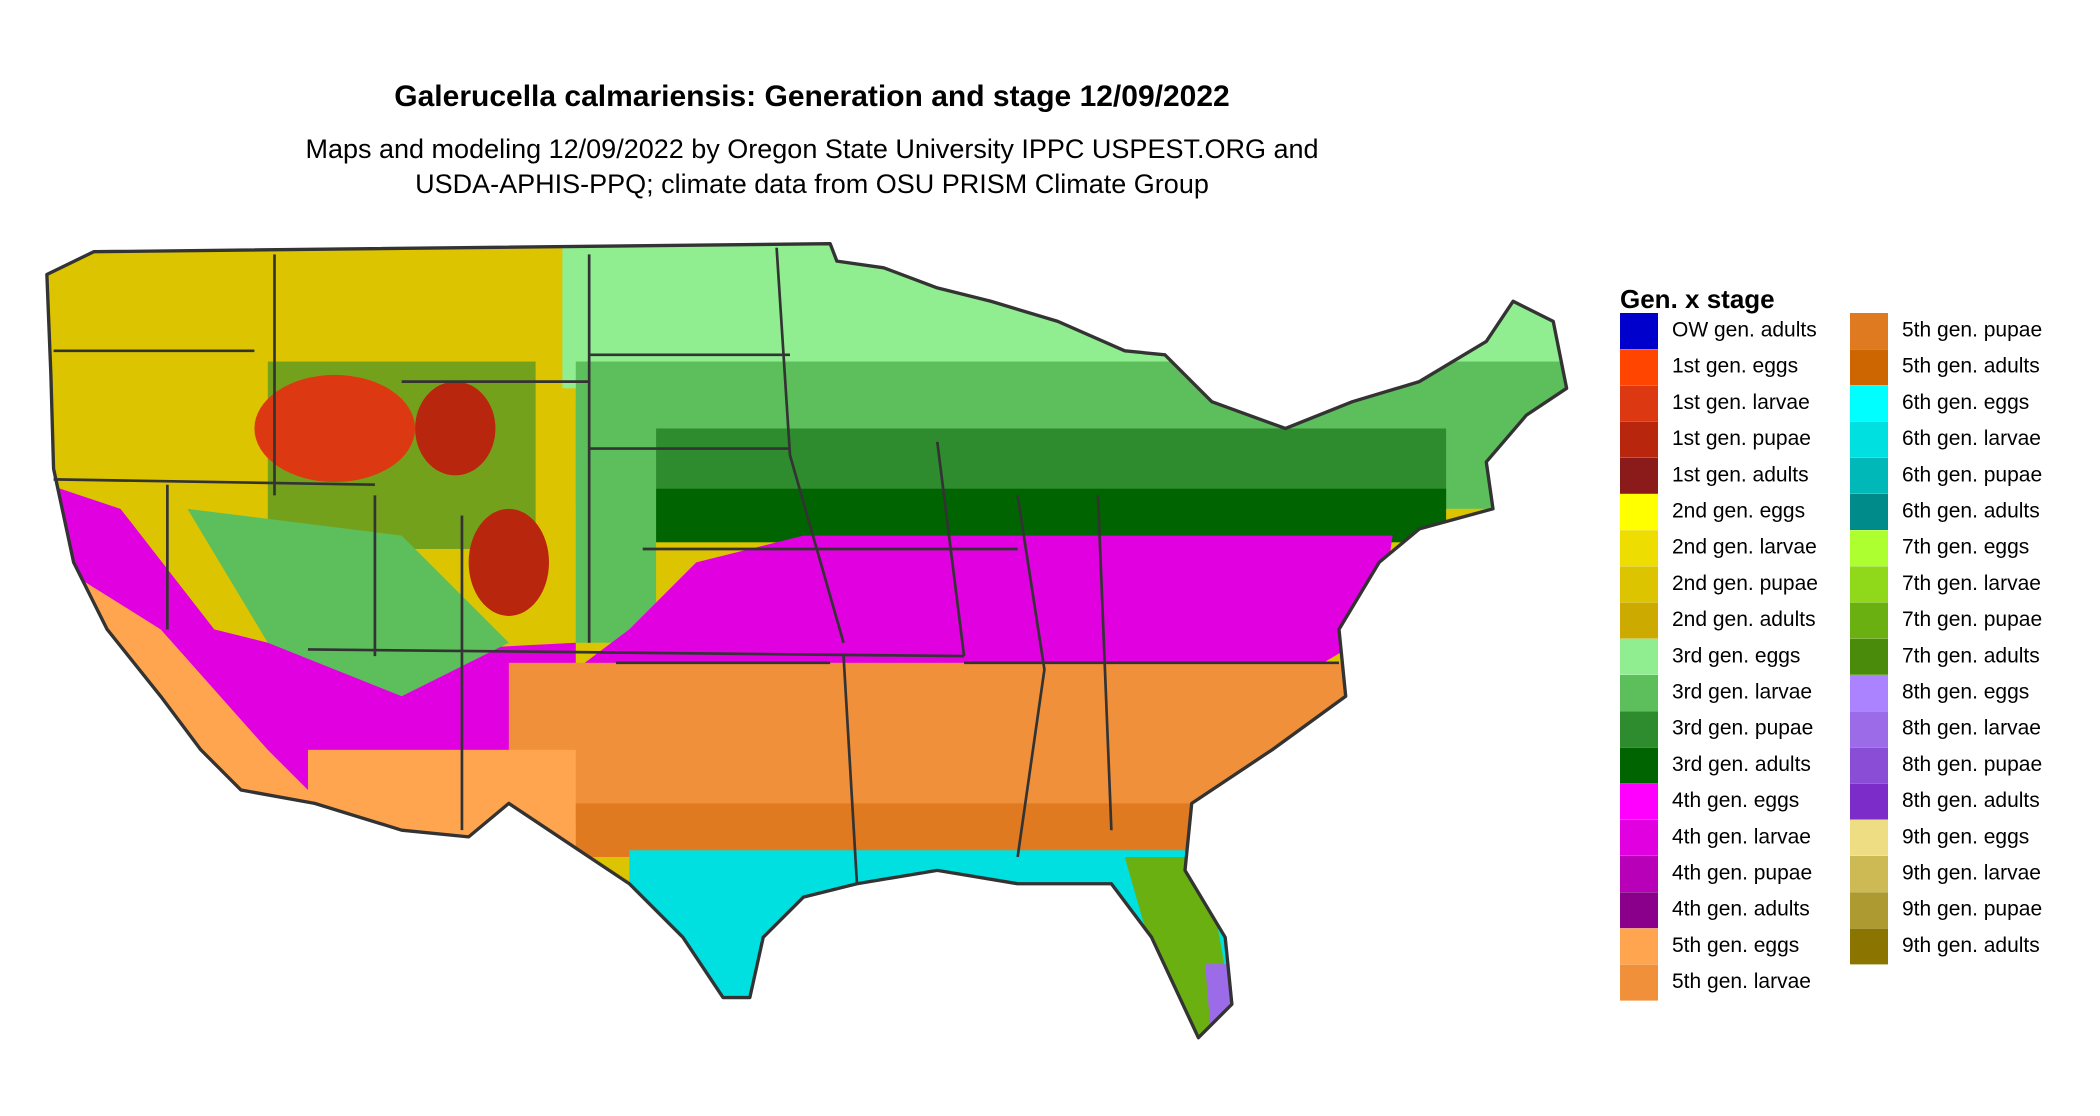 The image size is (2100, 1116). I want to click on legend-label: 3rd gen. adults, so click(1741, 764).